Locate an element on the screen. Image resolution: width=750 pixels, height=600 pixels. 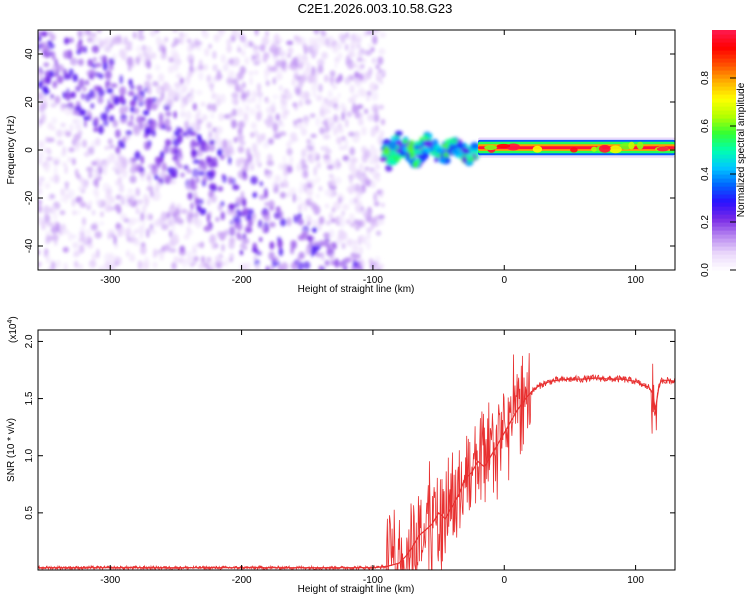
snr-scale-label: (x104) is located at coordinates (13, 329).